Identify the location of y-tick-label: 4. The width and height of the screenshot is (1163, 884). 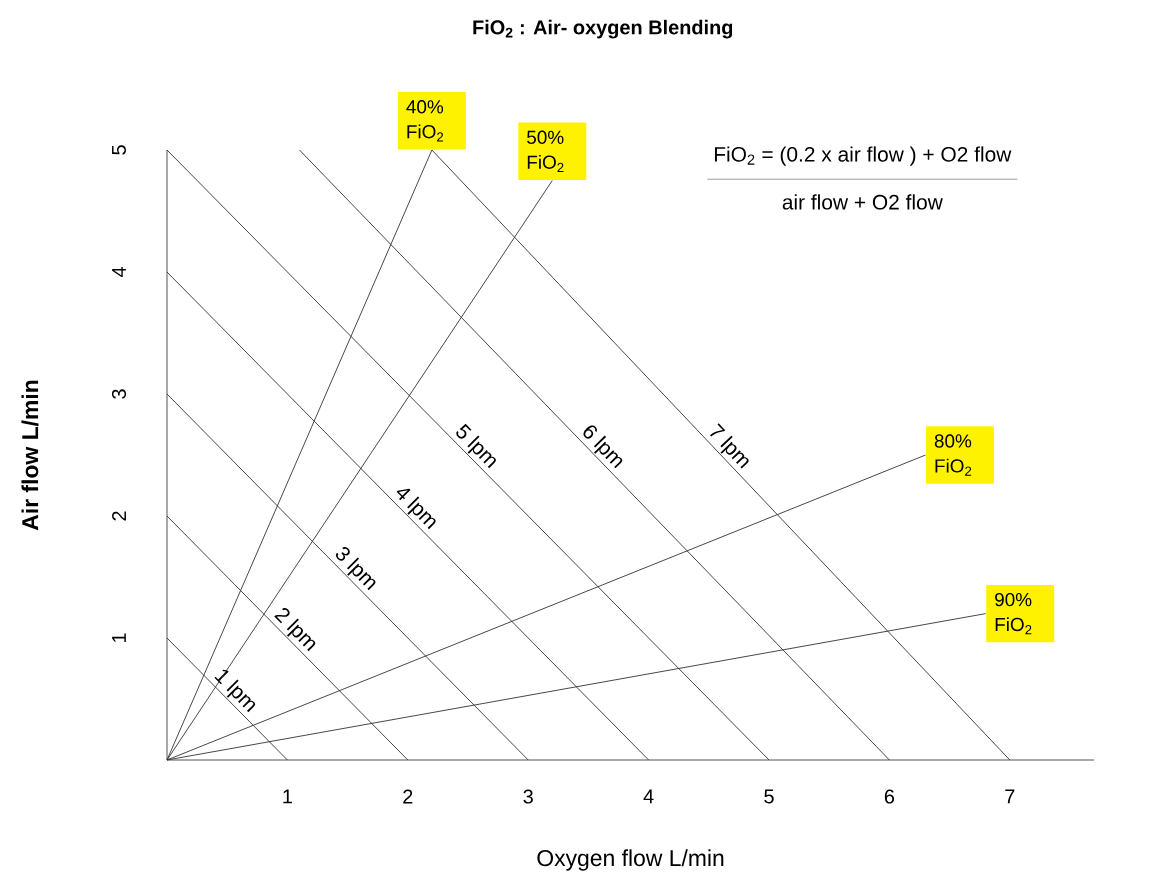
(119, 272).